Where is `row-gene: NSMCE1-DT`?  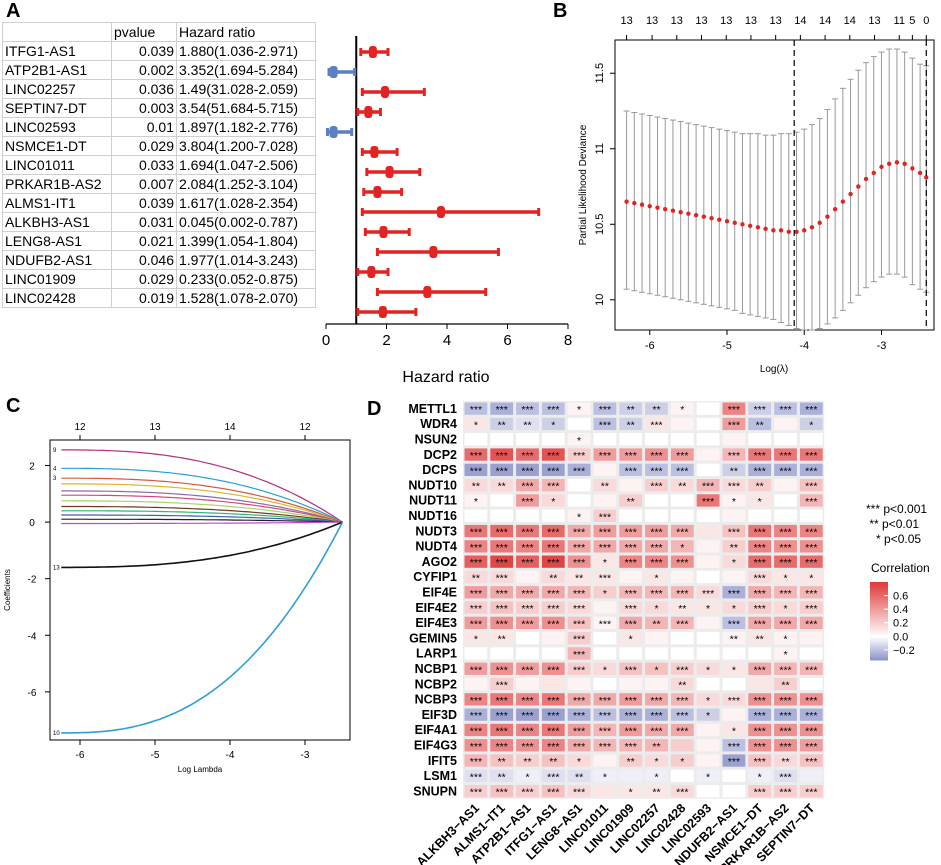
row-gene: NSMCE1-DT is located at coordinates (57, 146).